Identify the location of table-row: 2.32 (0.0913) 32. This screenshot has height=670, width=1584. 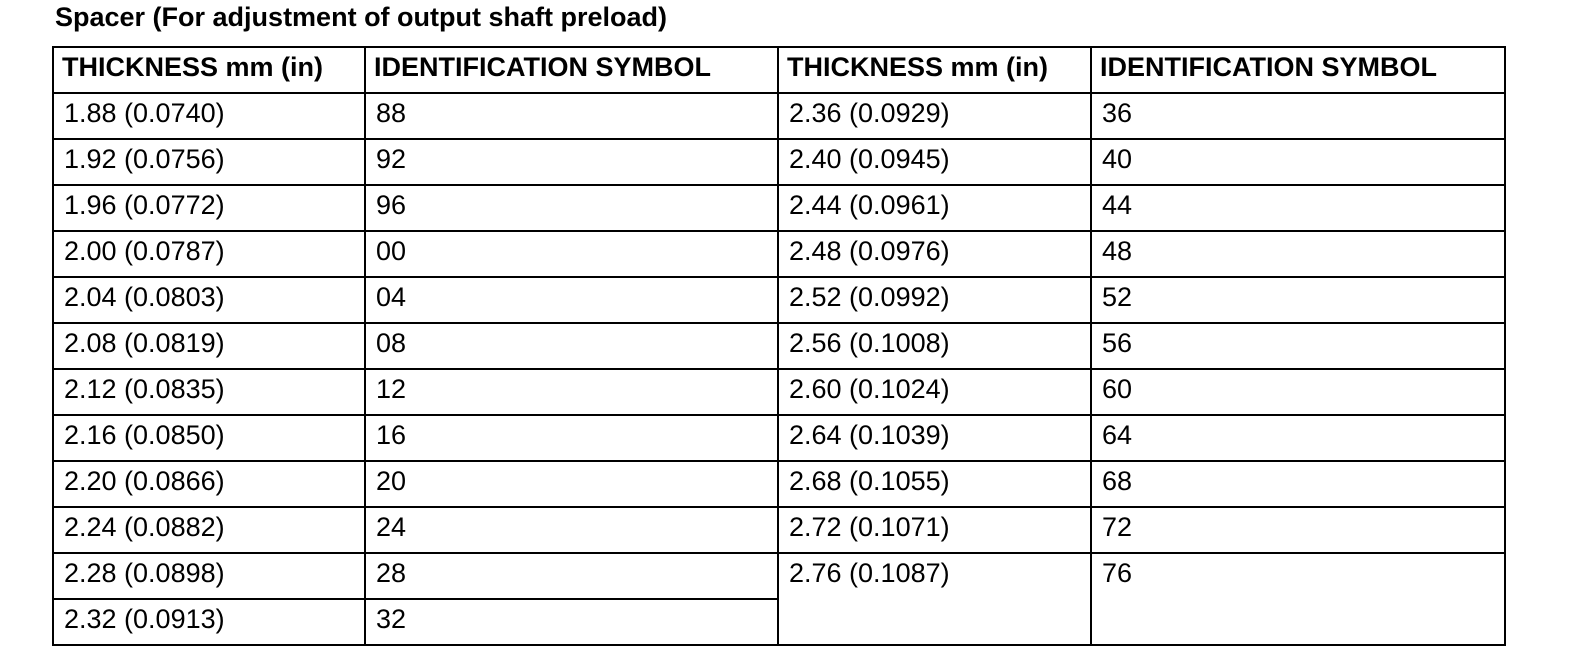
(778, 622).